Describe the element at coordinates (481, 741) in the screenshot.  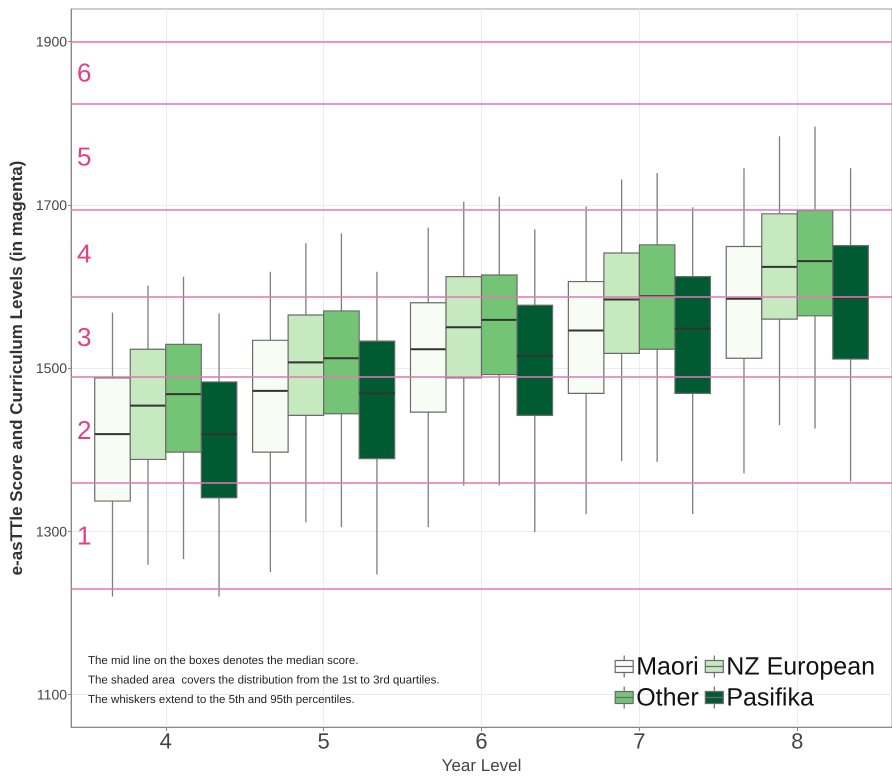
I see `x-tick-label: 6` at that location.